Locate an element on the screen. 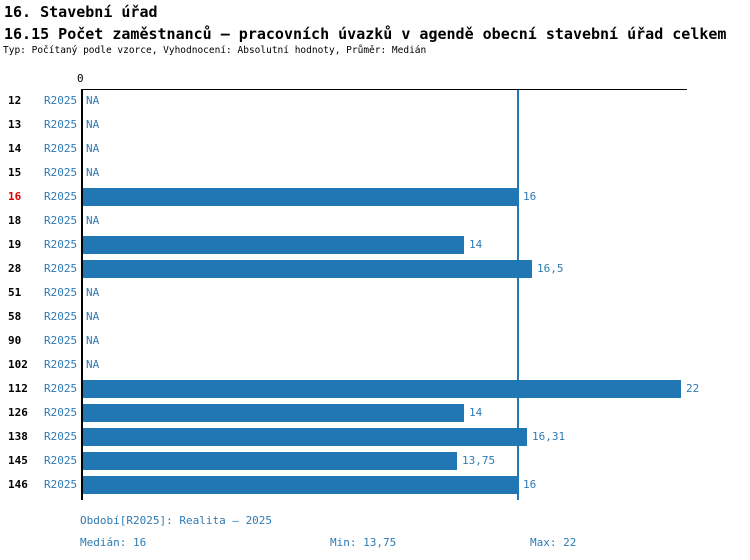  chart-row: 112 R2025 22 is located at coordinates (375, 389).